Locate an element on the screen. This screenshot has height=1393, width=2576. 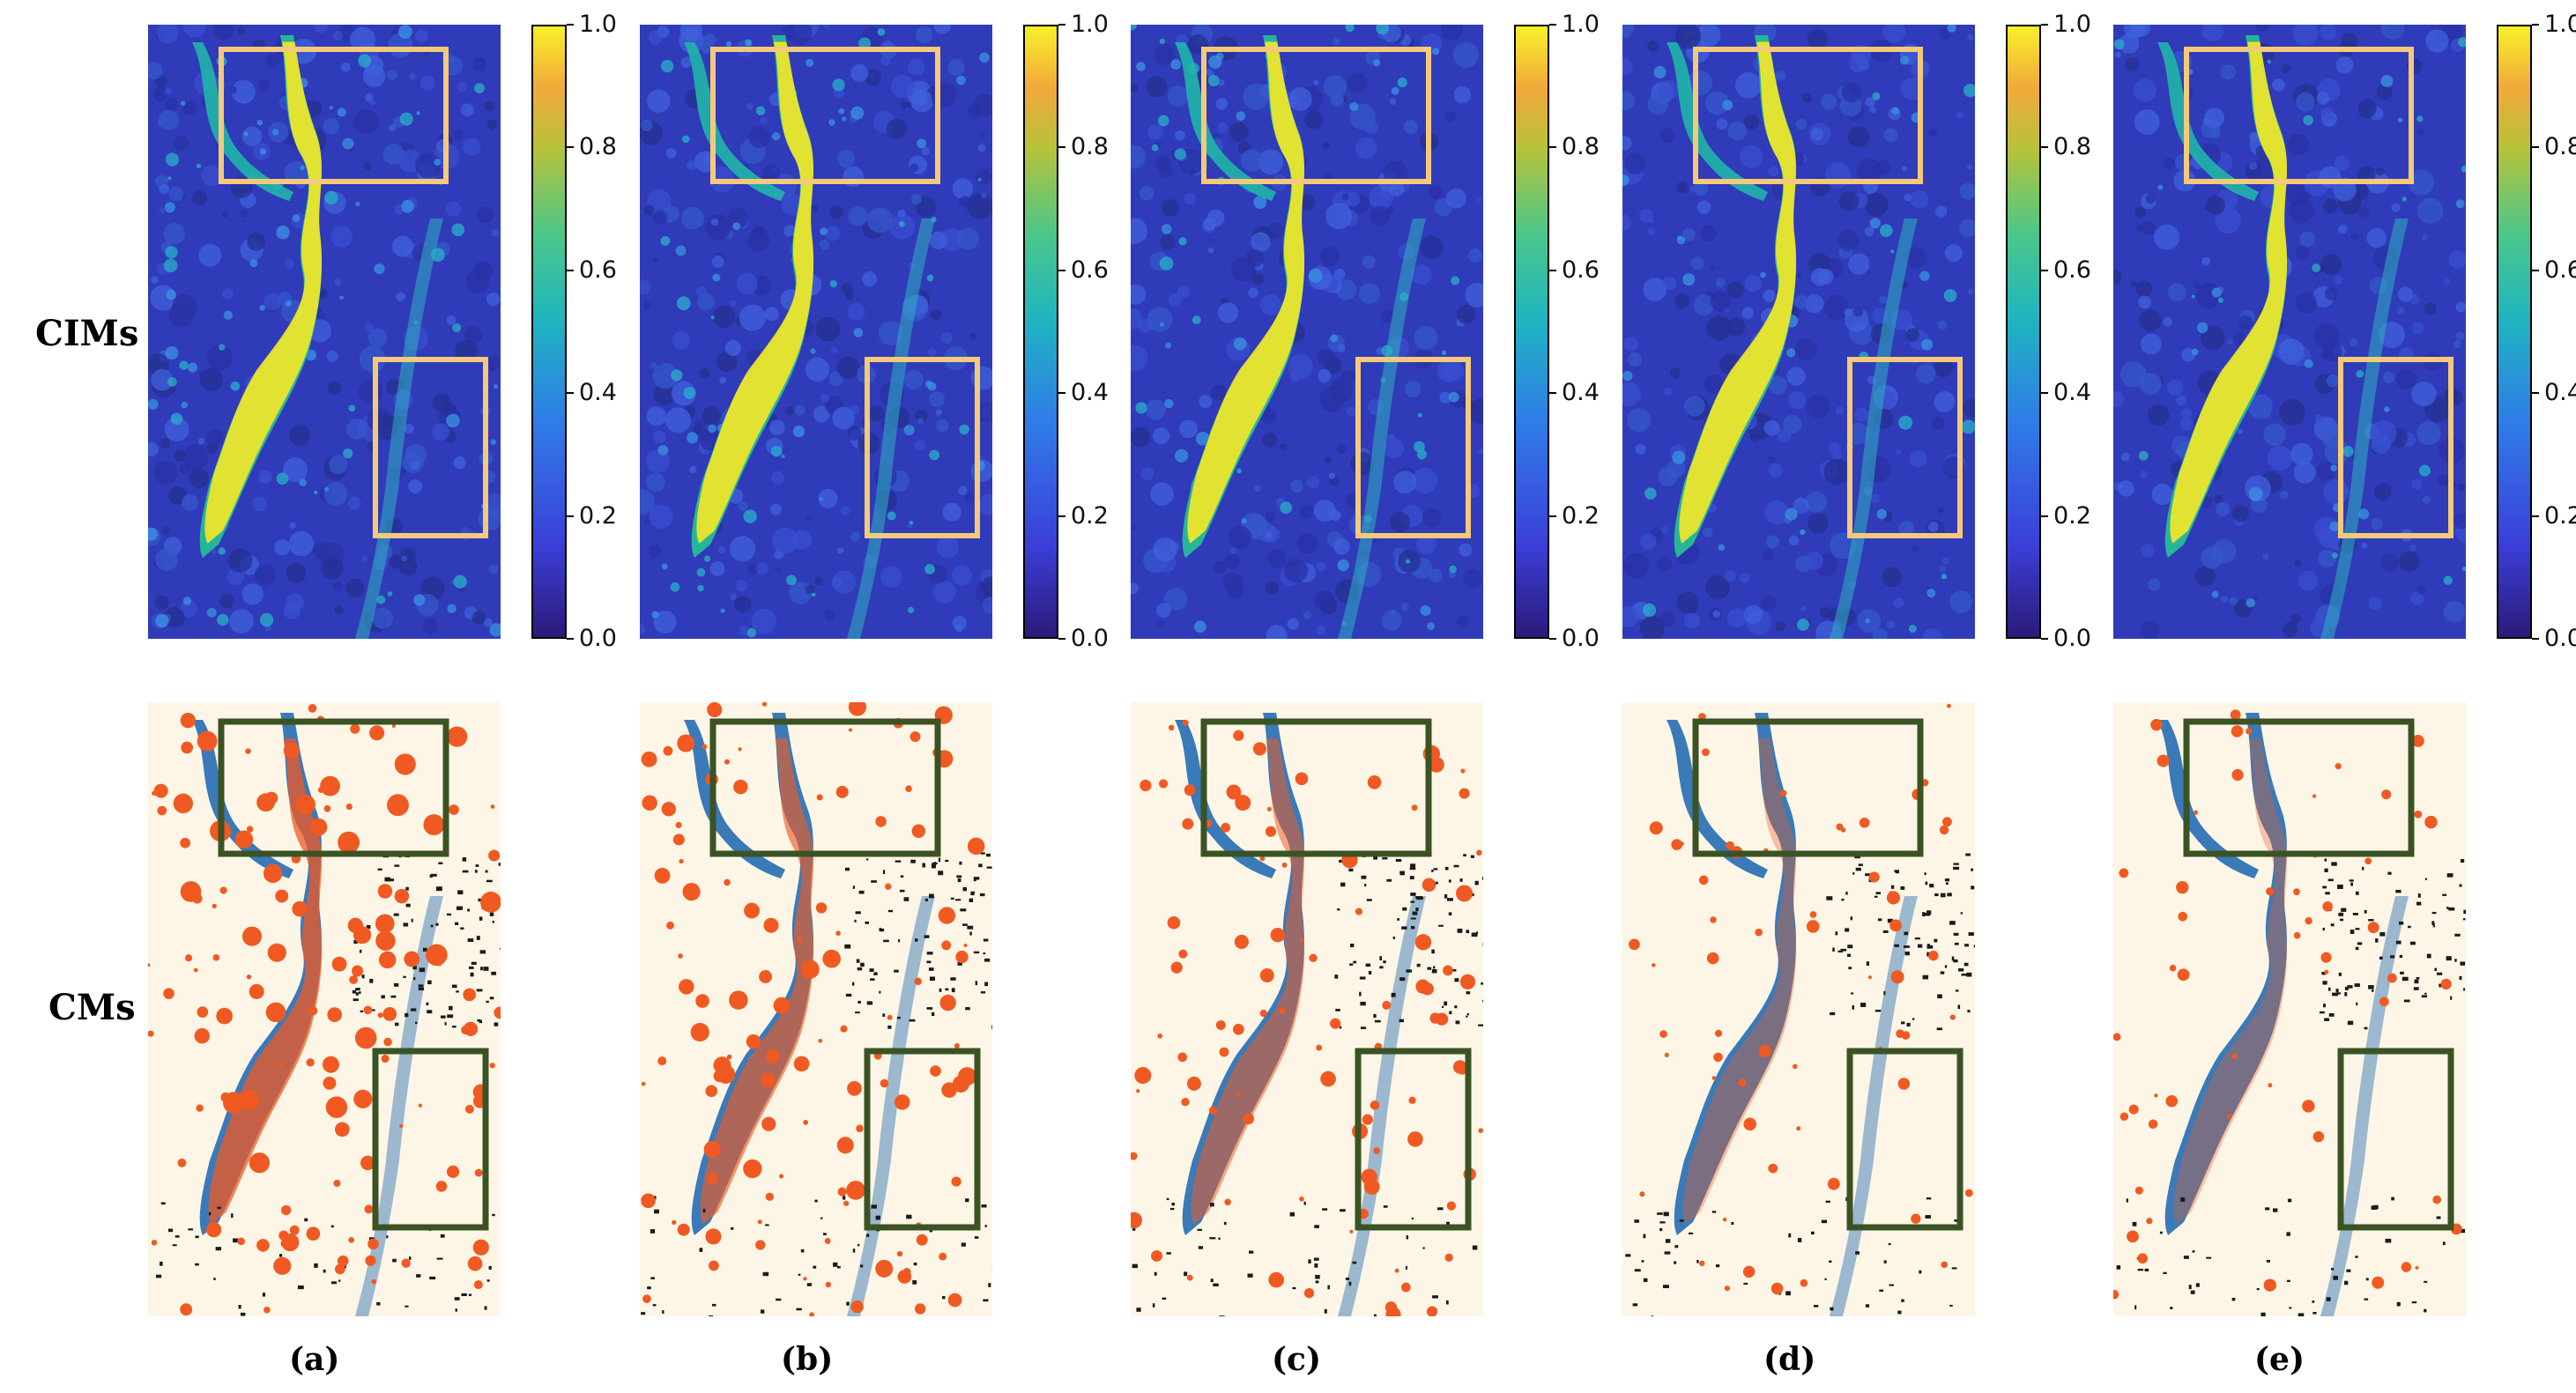
panel-caption-0: (a) is located at coordinates (314, 1360).